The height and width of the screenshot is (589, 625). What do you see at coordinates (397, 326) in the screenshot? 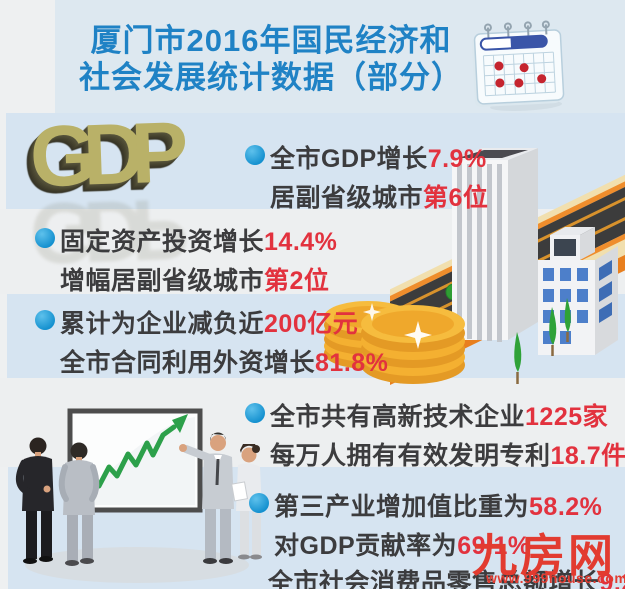
I see `sparkle-icon` at bounding box center [397, 326].